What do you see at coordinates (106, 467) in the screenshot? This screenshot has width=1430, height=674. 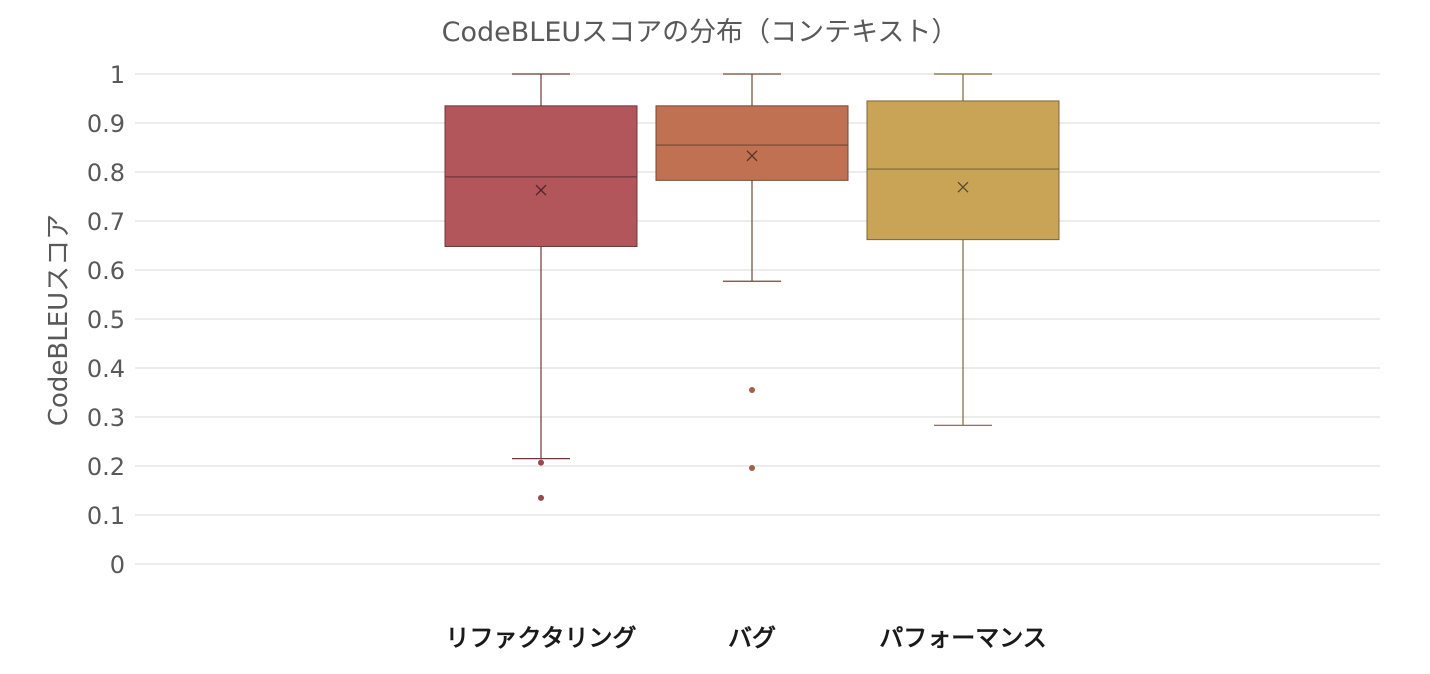 I see `y-tick-label: 0.2` at bounding box center [106, 467].